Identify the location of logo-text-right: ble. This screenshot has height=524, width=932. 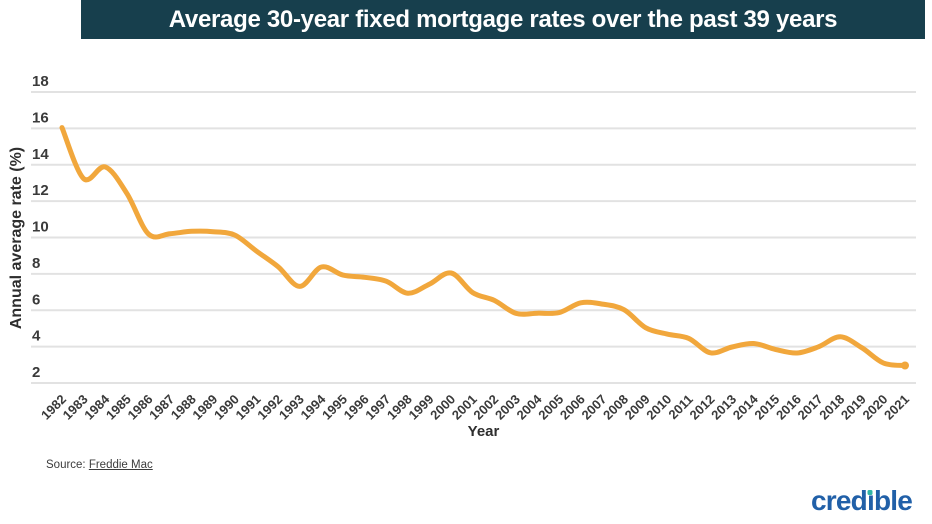
(893, 500).